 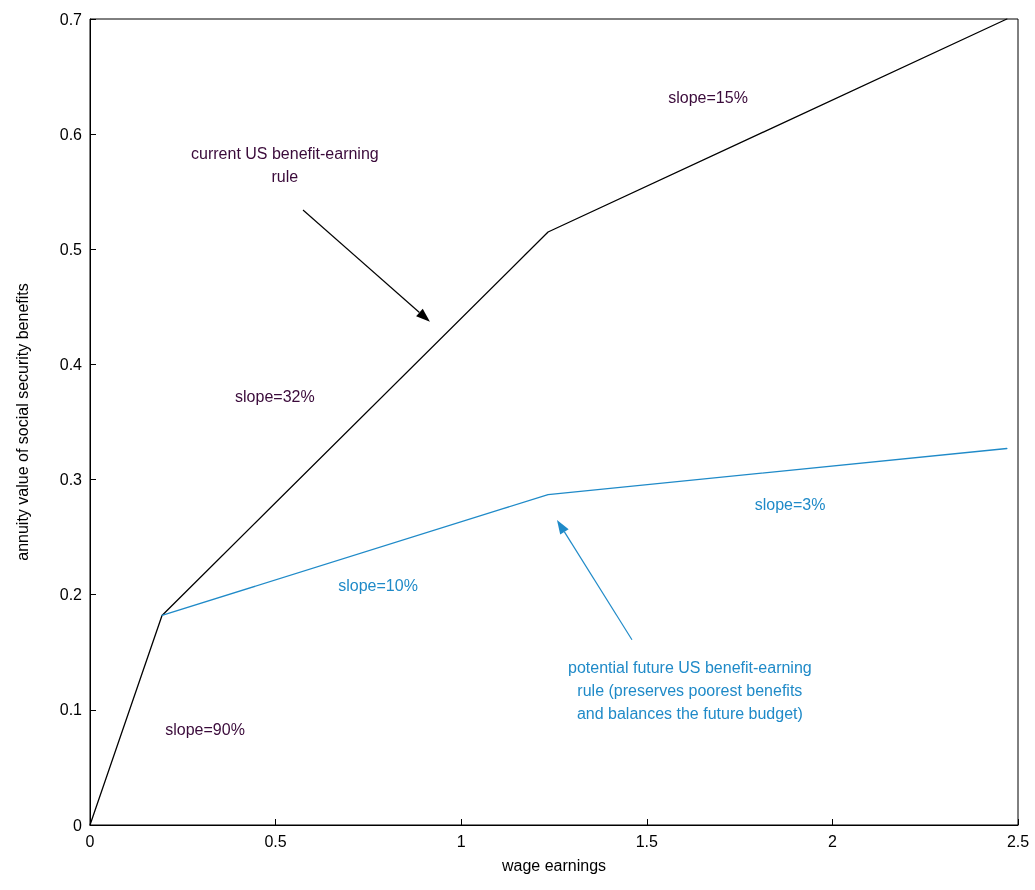 I want to click on y-axis-title: annuity value of social security benefits, so click(x=22, y=422).